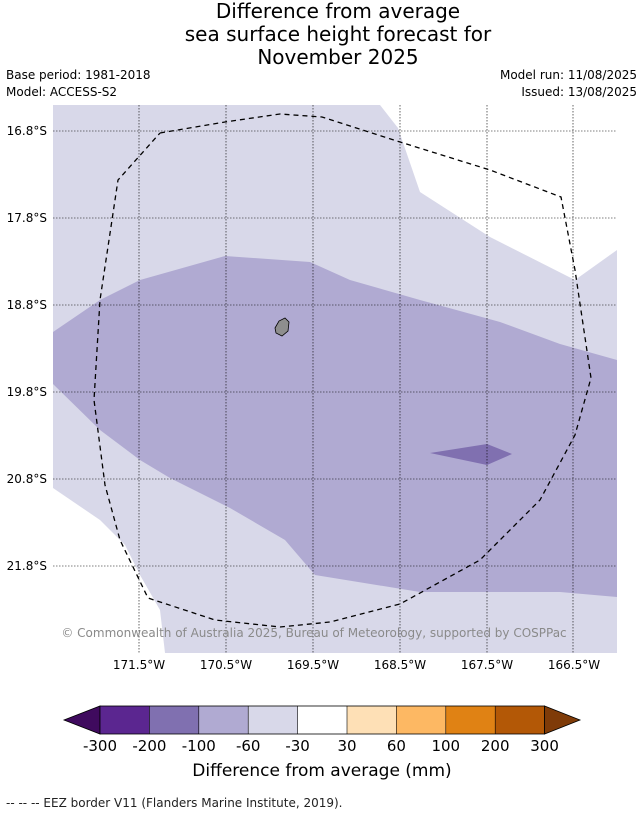  I want to click on colorbar-extend-high, so click(563, 720).